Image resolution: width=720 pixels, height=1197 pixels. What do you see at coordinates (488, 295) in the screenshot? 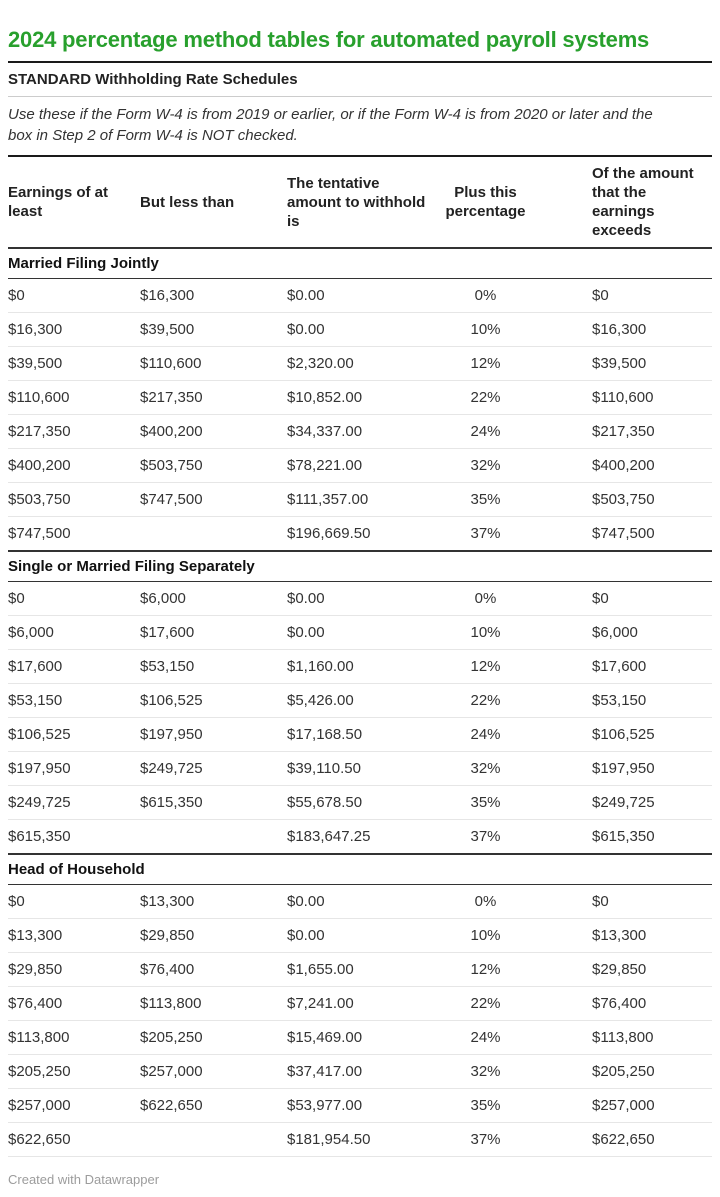
I see `cell: 0%` at bounding box center [488, 295].